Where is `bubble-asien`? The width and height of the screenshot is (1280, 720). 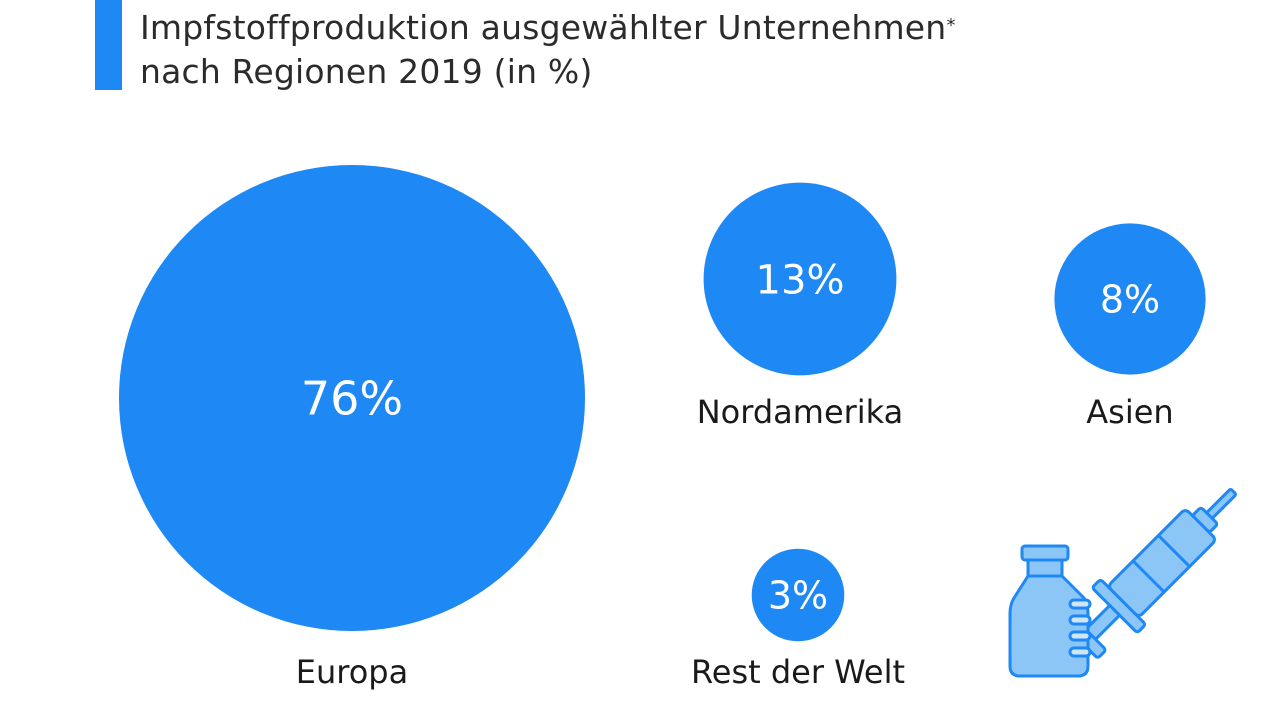
bubble-asien is located at coordinates (1130, 299).